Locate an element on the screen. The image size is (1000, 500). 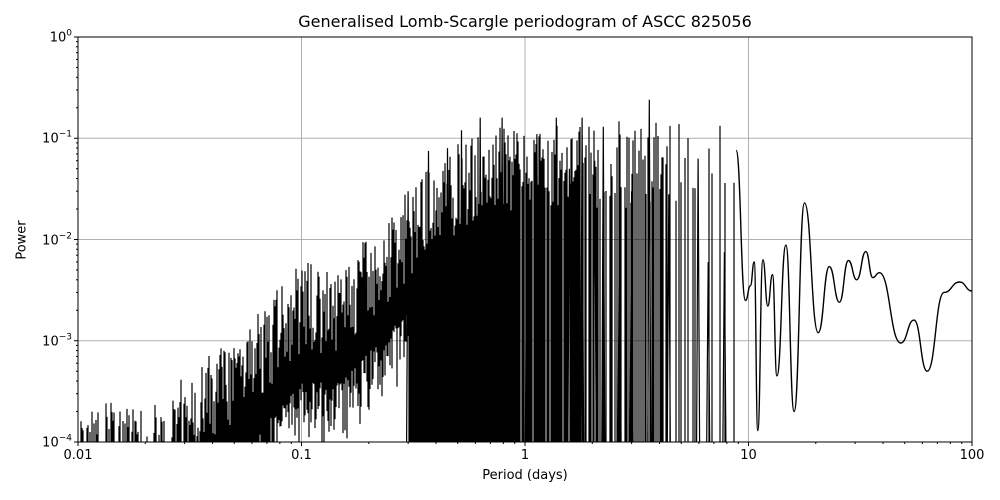
x-tick-label: 10 is located at coordinates (748, 455).